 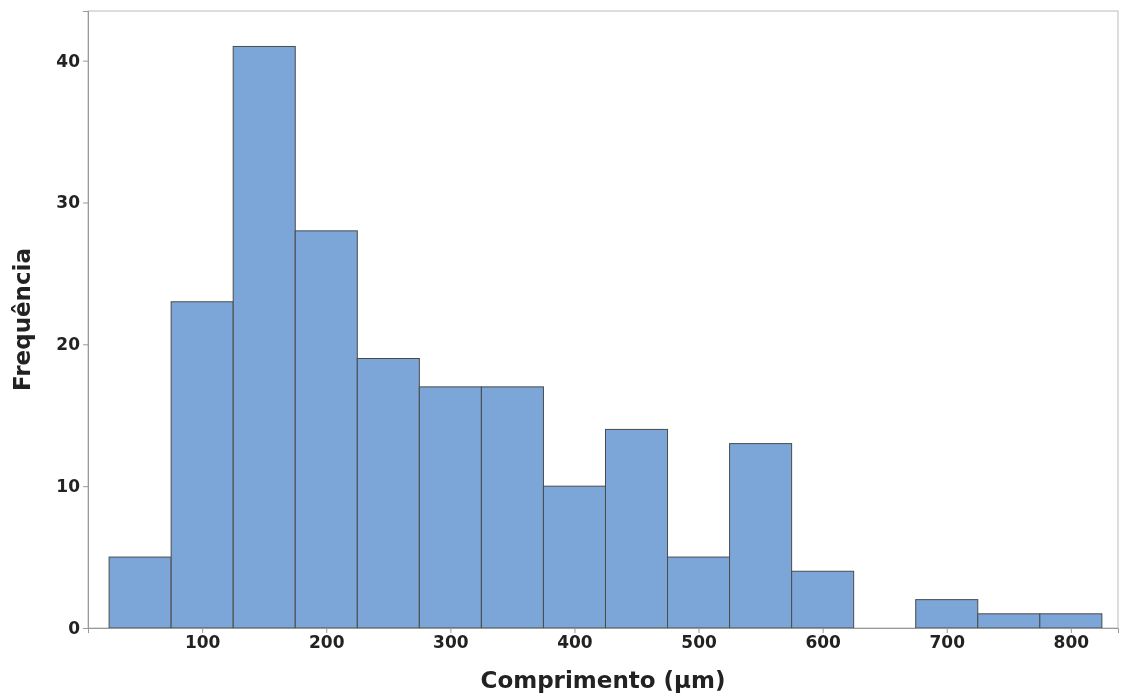 I want to click on y-tick-label: 40, so click(x=68, y=60).